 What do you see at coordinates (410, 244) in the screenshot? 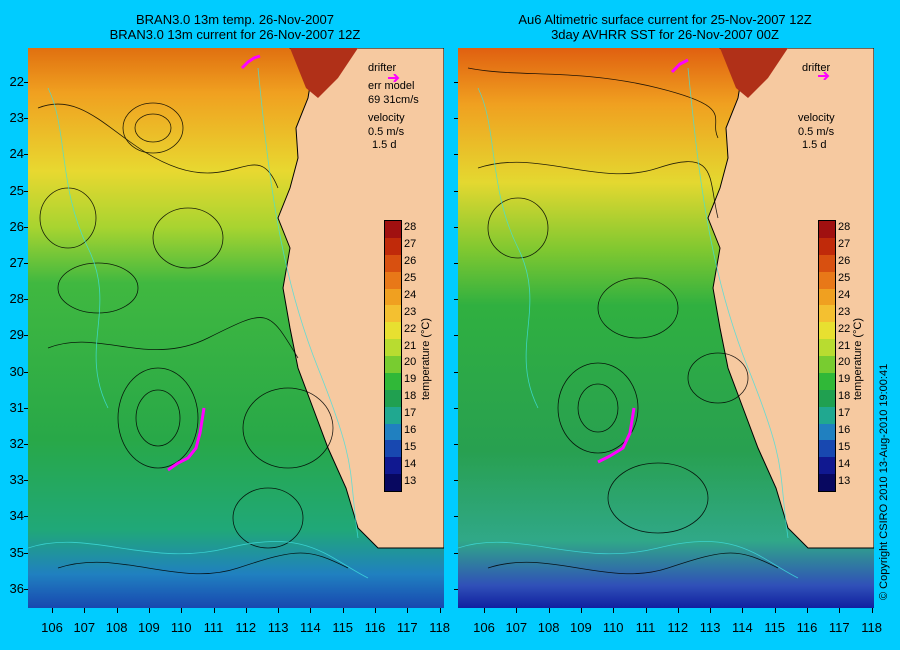
I see `colorbar-tick-label: 27` at bounding box center [410, 244].